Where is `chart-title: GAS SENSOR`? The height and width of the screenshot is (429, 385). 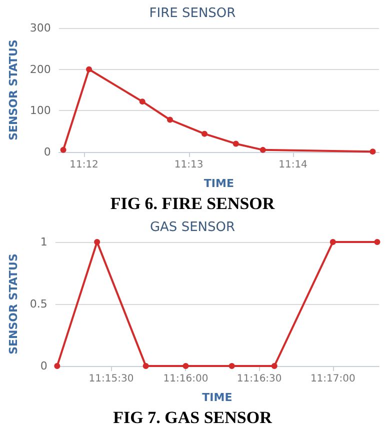 chart-title: GAS SENSOR is located at coordinates (193, 227).